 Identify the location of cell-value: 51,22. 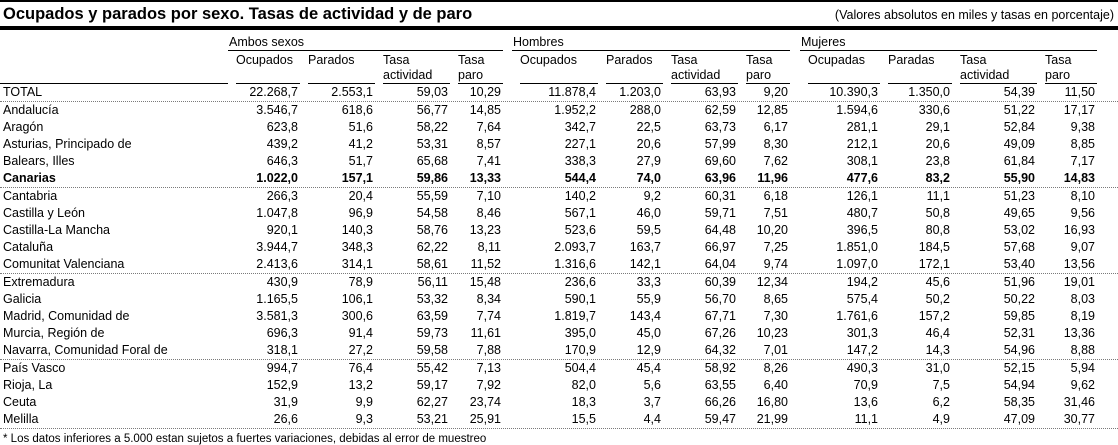
(1019, 110).